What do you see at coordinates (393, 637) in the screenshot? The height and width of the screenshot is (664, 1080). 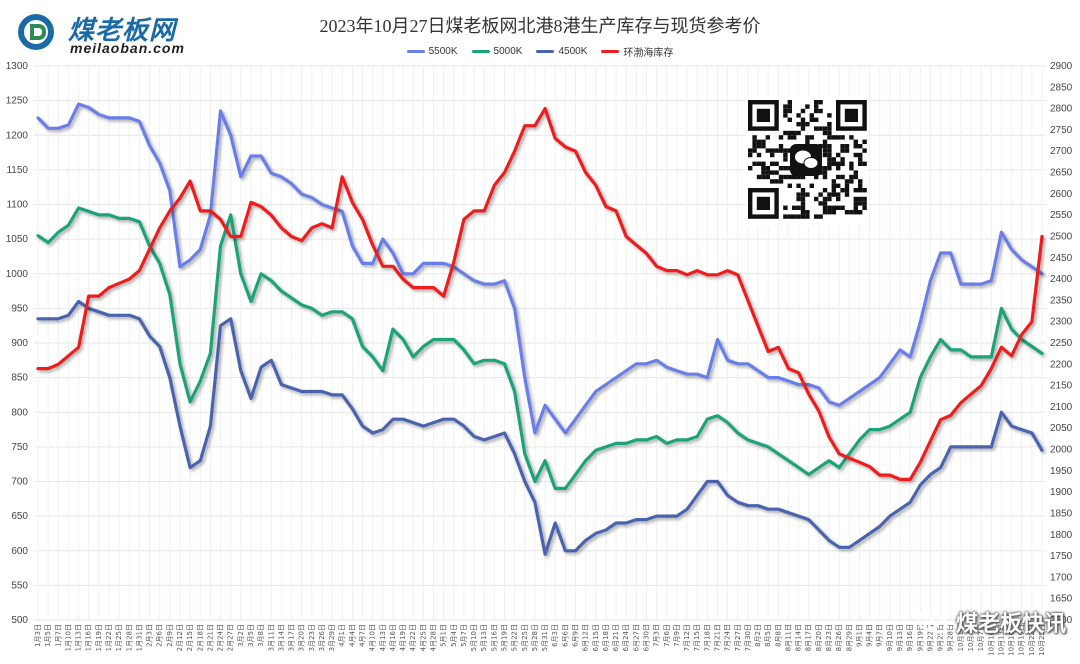 I see `x-tick-label: 4月16日` at bounding box center [393, 637].